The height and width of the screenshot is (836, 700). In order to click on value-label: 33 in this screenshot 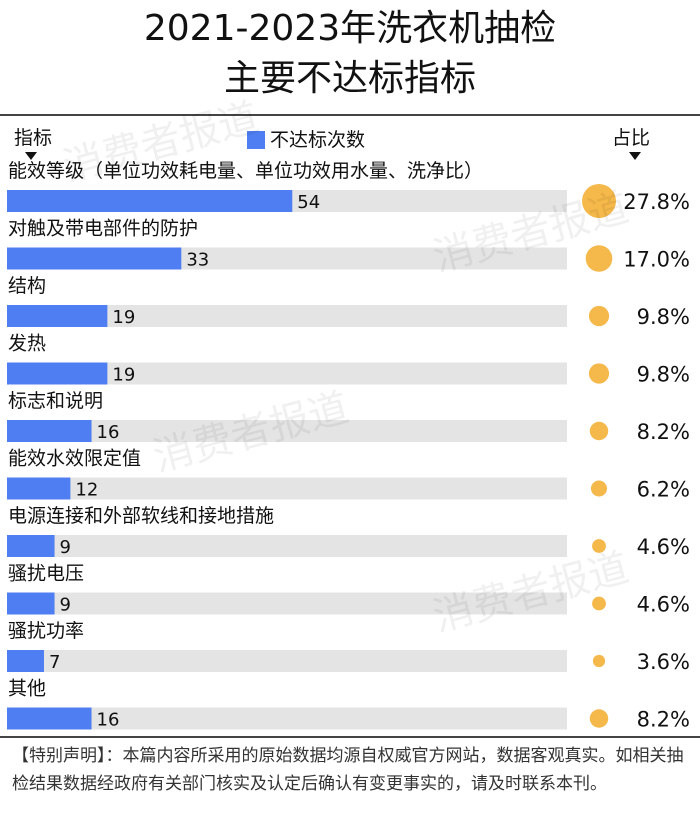, I will do `click(197, 260)`.